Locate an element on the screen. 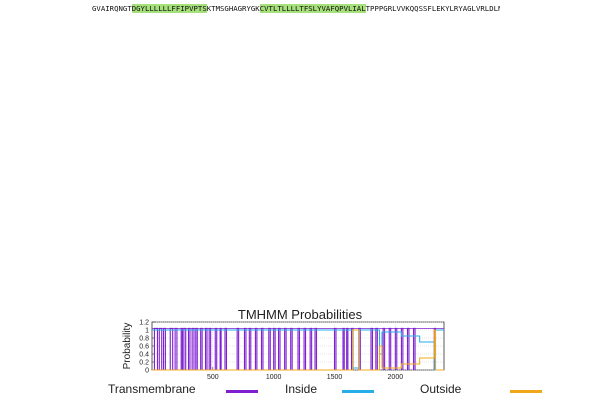 The image size is (600, 404). sequence-segment: TPPPGRLVVKQQSSFLEKYLRYAGLVRLDLNWLDCN is located at coordinates (432, 8).